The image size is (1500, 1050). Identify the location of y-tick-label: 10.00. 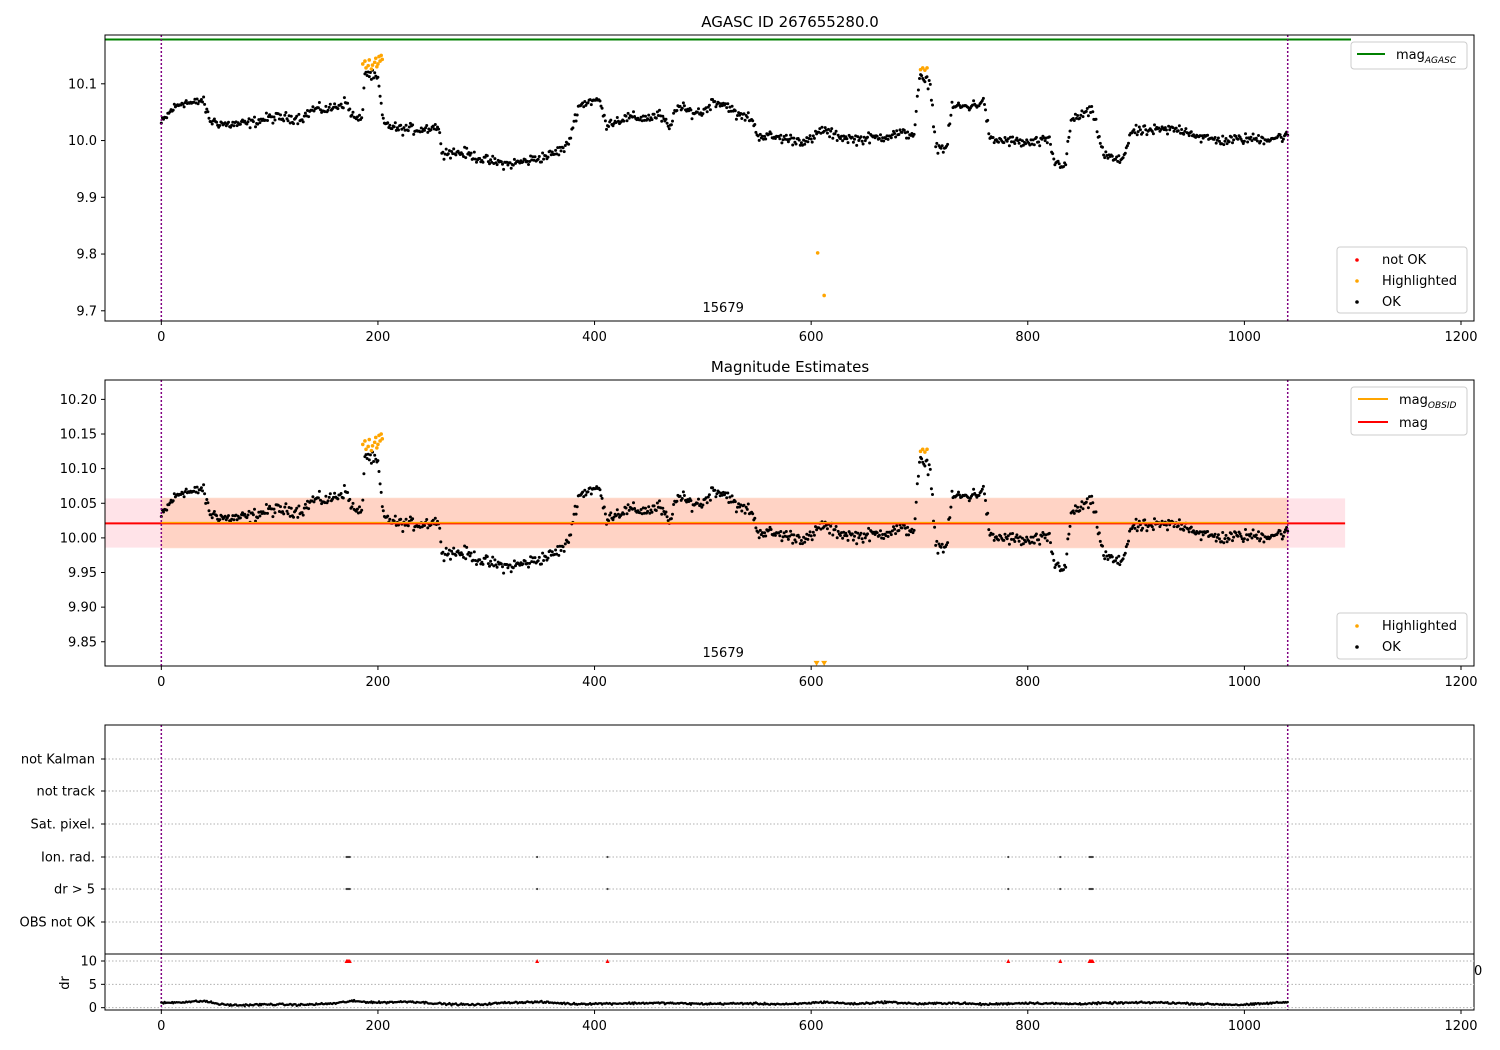
(78, 538).